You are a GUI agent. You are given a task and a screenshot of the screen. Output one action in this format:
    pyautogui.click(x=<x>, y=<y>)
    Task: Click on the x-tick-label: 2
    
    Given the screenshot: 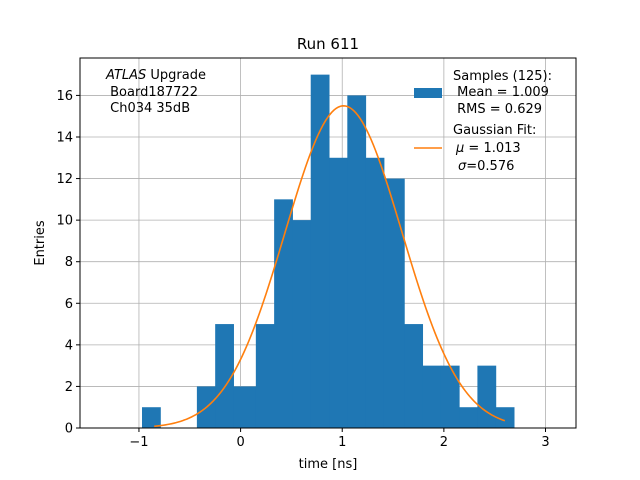 What is the action you would take?
    pyautogui.click(x=444, y=442)
    